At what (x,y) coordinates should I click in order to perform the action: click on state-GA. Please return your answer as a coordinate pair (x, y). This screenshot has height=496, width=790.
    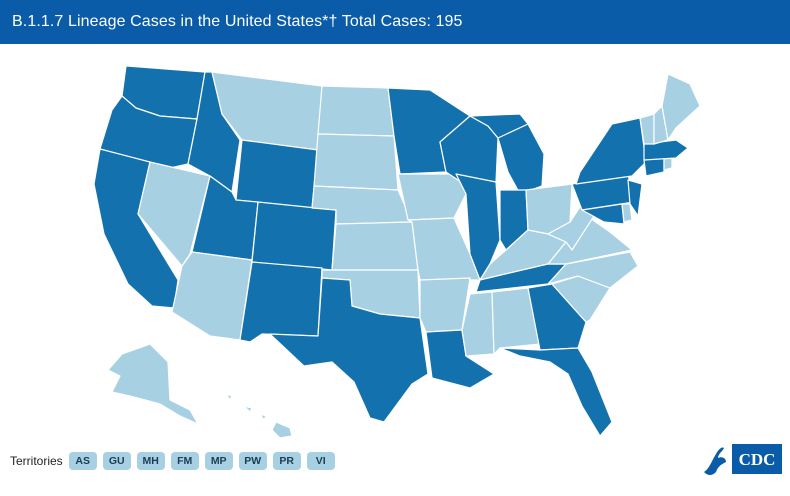
    Looking at the image, I should click on (557, 317).